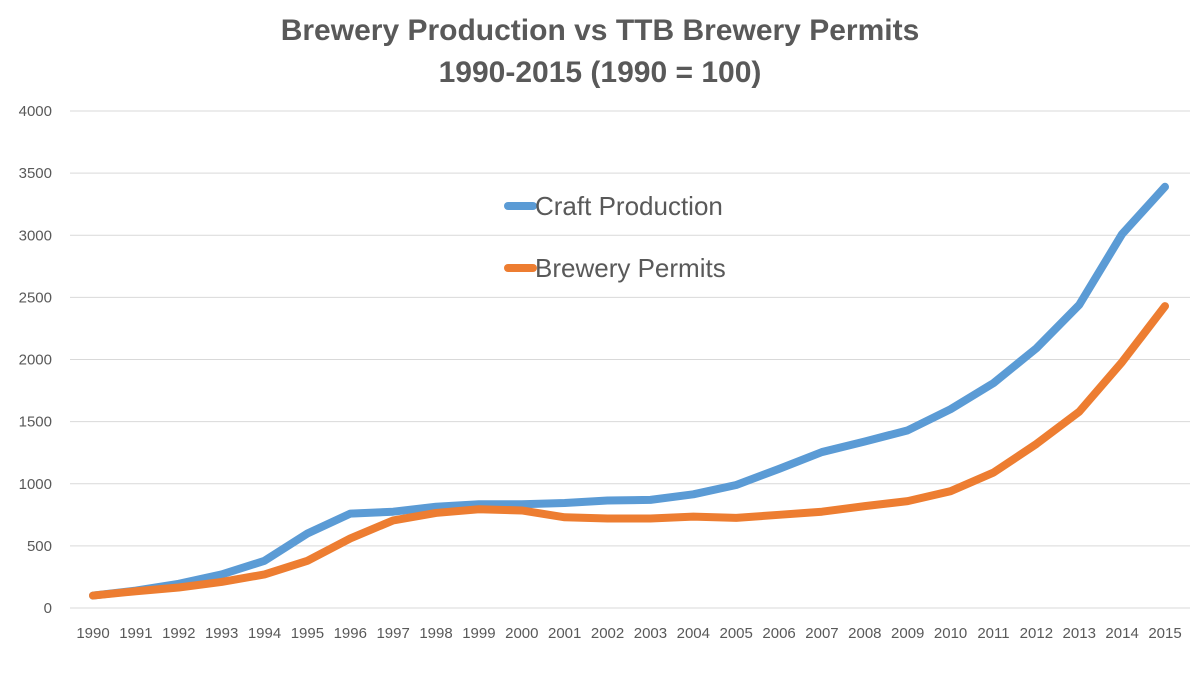 The image size is (1200, 675). I want to click on x-tick-label: 2009, so click(907, 633).